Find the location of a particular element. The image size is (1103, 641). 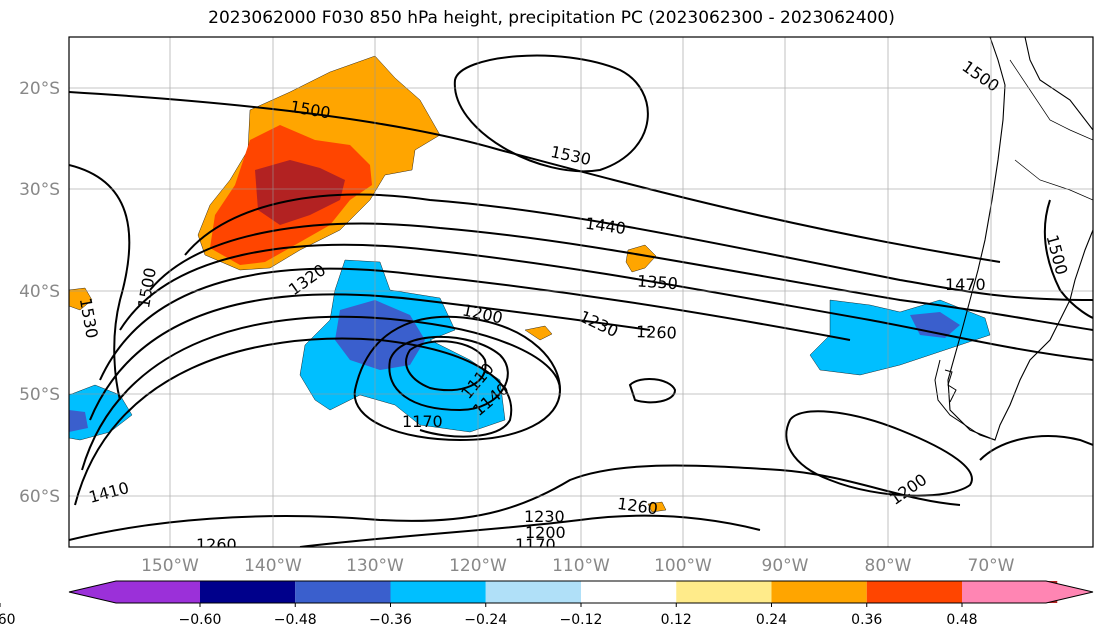

contour-label-1260-a: 1260 is located at coordinates (656, 332).